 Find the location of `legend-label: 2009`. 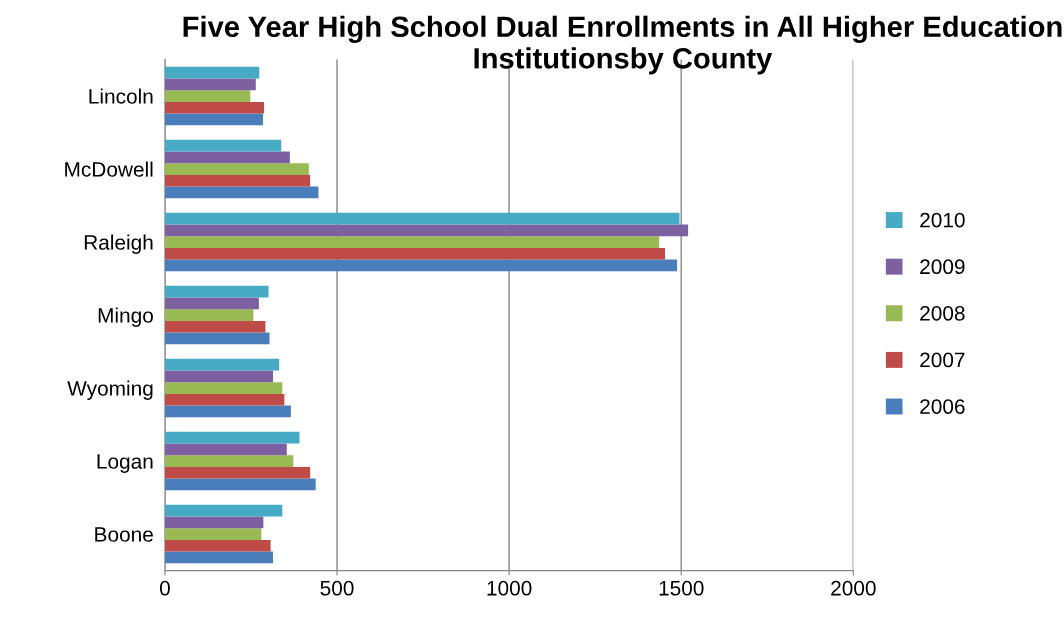

legend-label: 2009 is located at coordinates (942, 267).